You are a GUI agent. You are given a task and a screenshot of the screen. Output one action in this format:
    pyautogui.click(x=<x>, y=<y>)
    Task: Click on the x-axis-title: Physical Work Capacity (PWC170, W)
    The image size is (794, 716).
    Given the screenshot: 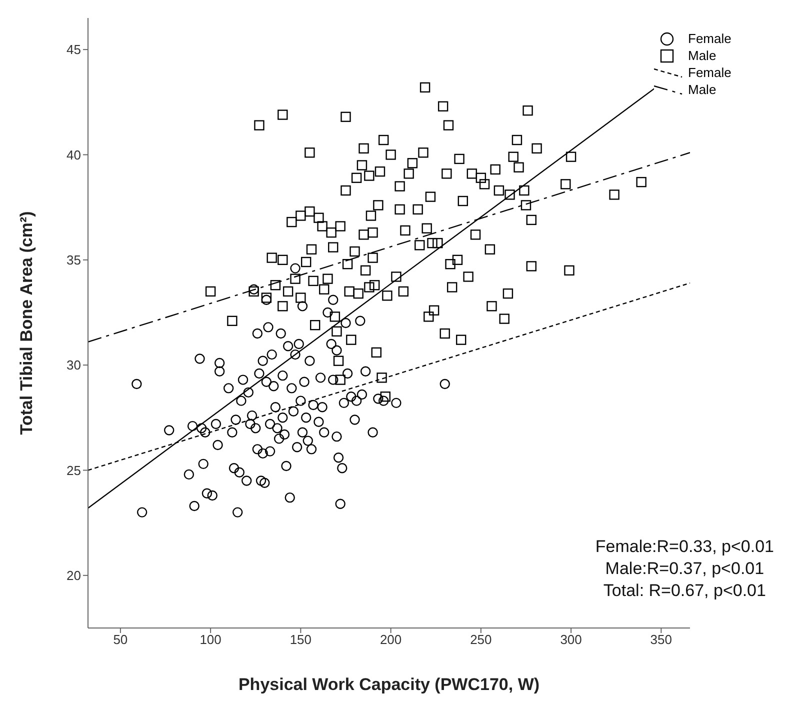 What is the action you would take?
    pyautogui.click(x=389, y=684)
    